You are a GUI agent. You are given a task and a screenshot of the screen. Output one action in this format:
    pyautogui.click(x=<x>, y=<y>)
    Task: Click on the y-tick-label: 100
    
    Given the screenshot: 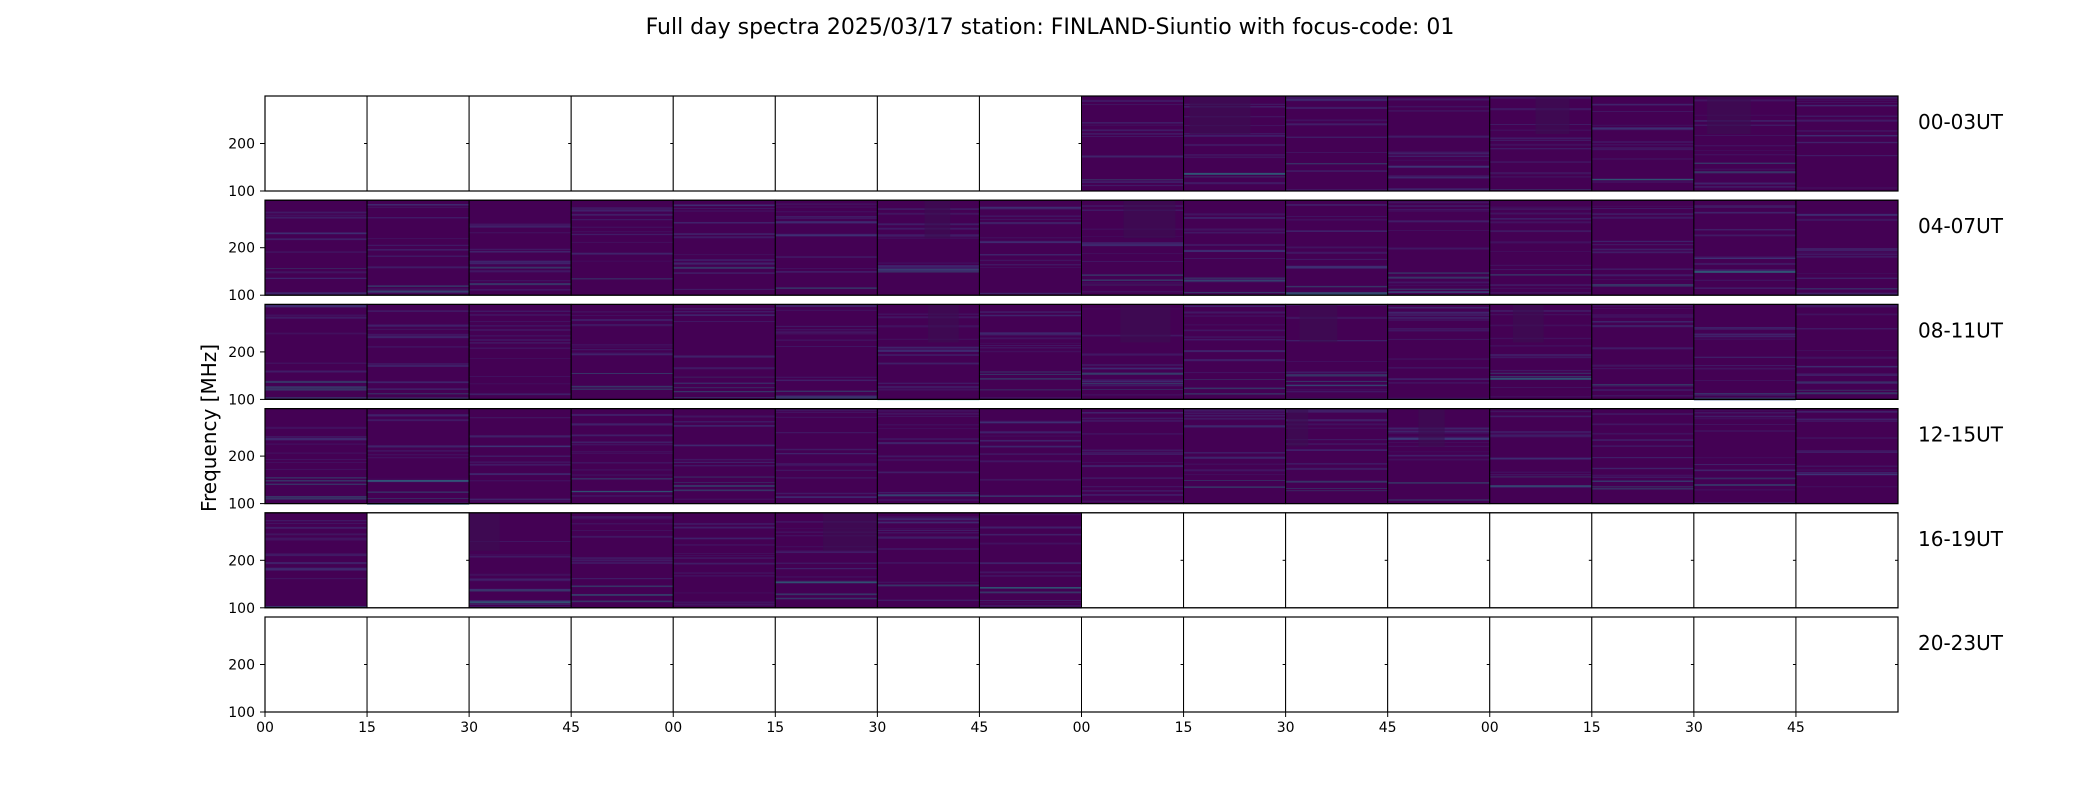 What is the action you would take?
    pyautogui.click(x=241, y=505)
    